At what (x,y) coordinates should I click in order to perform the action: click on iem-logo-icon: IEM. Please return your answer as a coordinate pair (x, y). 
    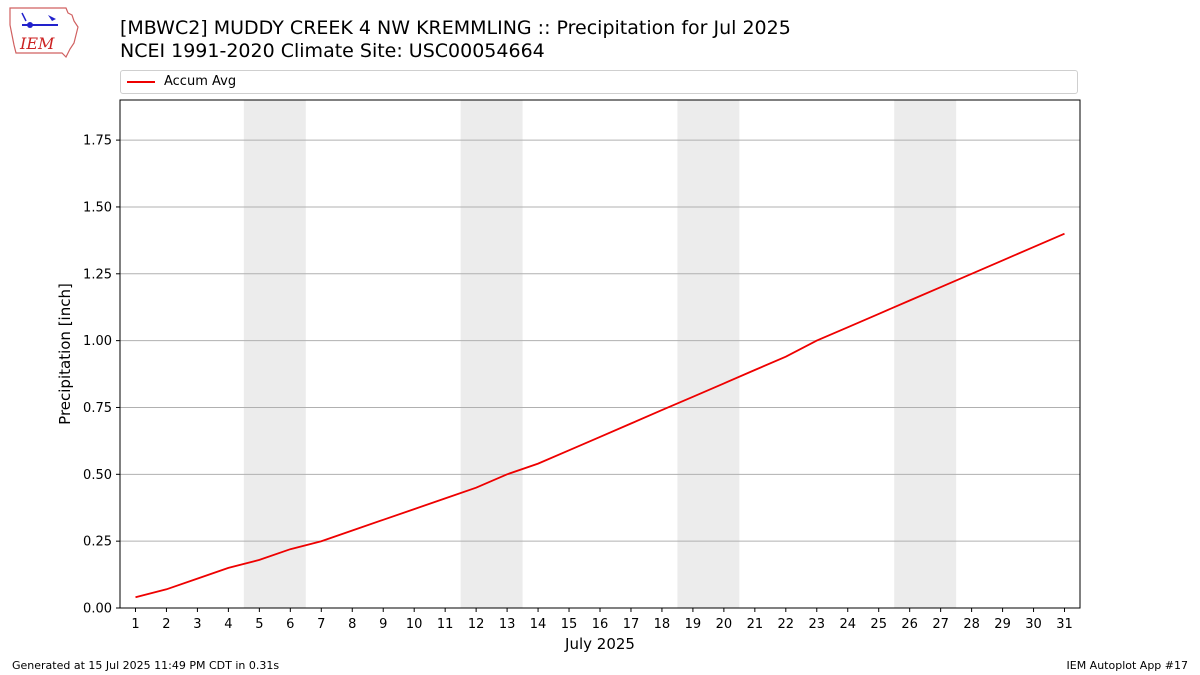
    Looking at the image, I should click on (44, 32).